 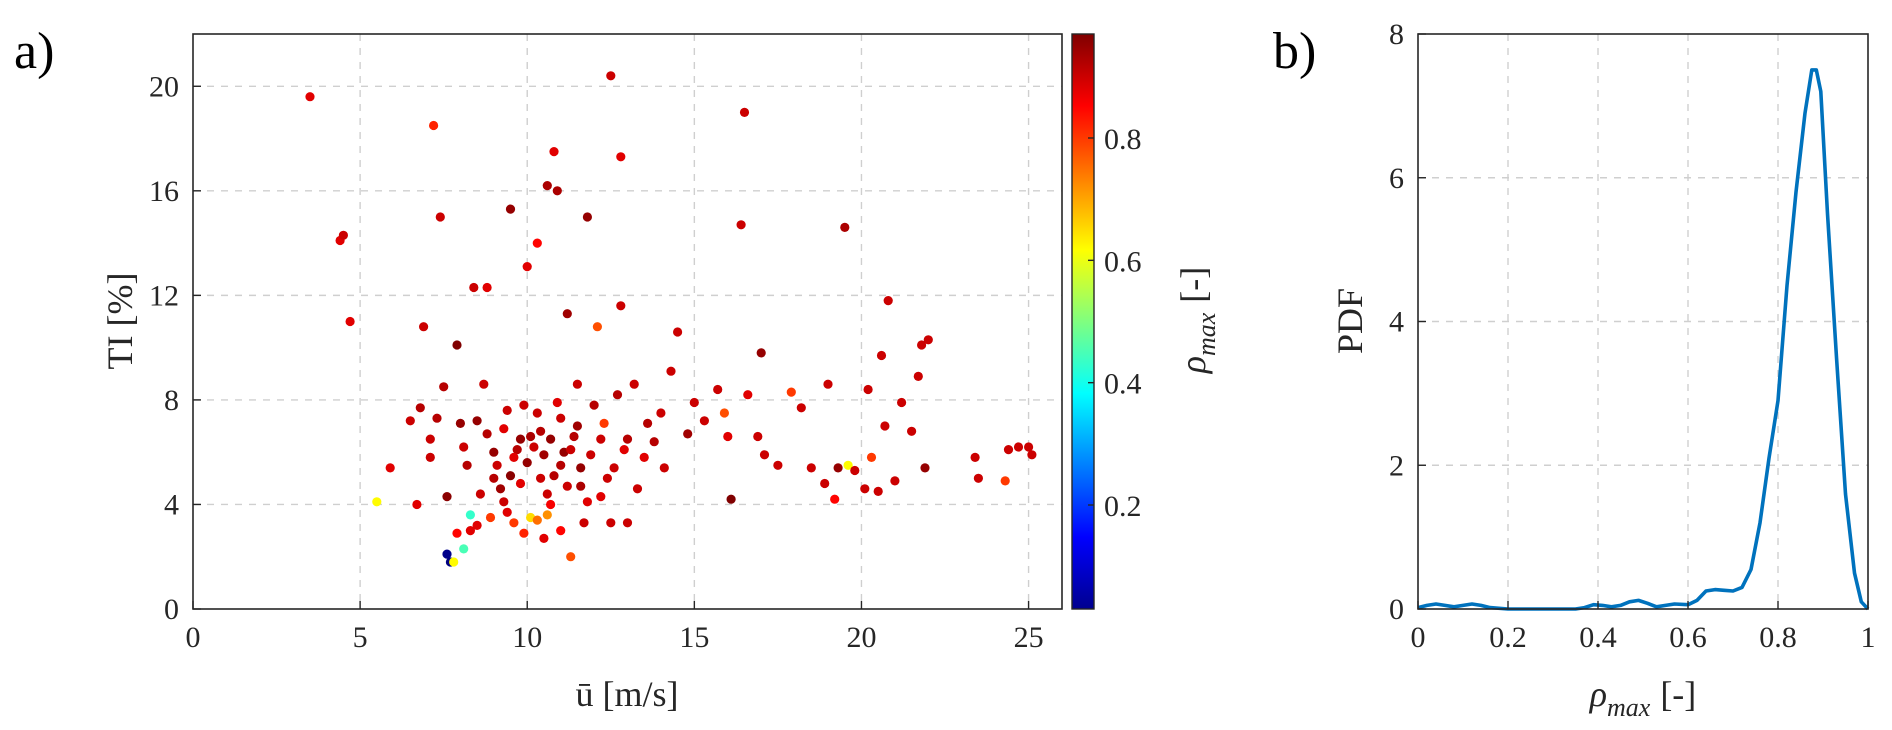 What do you see at coordinates (120, 321) in the screenshot?
I see `scatter-y-axis-label: TI [%]` at bounding box center [120, 321].